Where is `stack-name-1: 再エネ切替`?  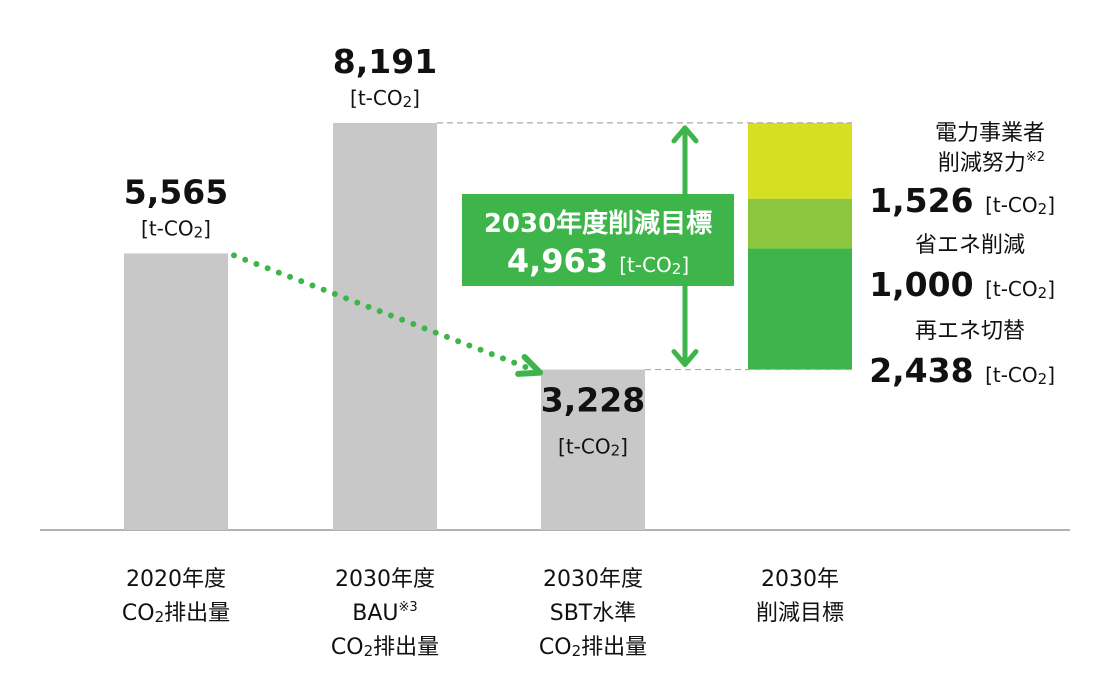 stack-name-1: 再エネ切替 is located at coordinates (970, 331).